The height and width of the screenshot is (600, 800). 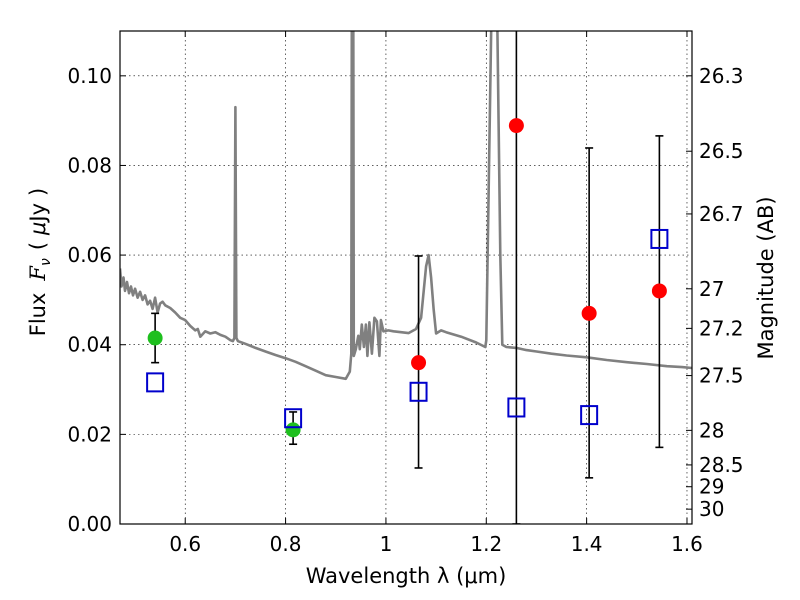 What do you see at coordinates (89, 255) in the screenshot?
I see `y-tick-label: 0.06` at bounding box center [89, 255].